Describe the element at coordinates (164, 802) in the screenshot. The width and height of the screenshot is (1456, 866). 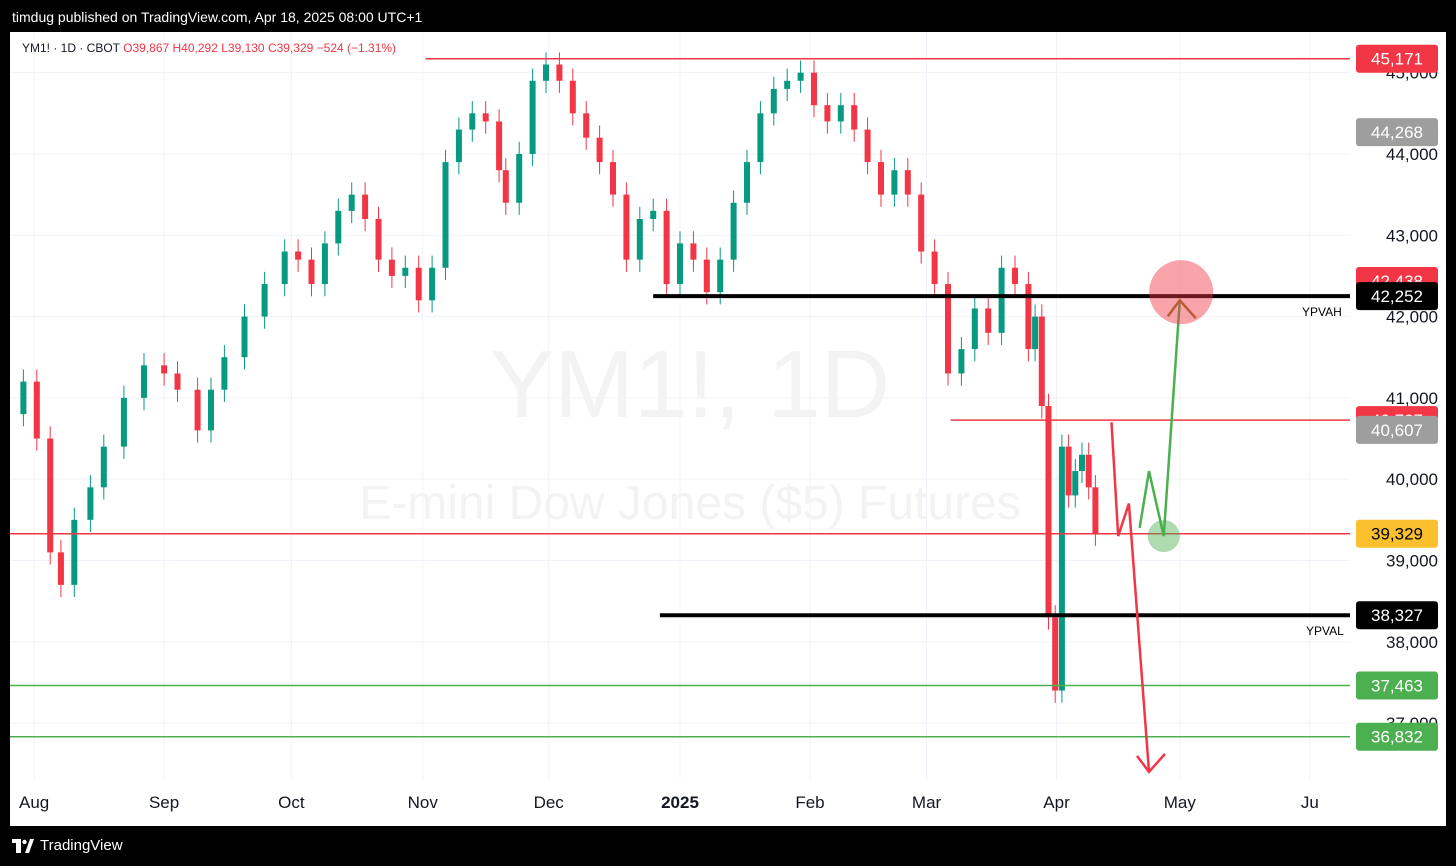
I see `x-axis-label: Sep` at that location.